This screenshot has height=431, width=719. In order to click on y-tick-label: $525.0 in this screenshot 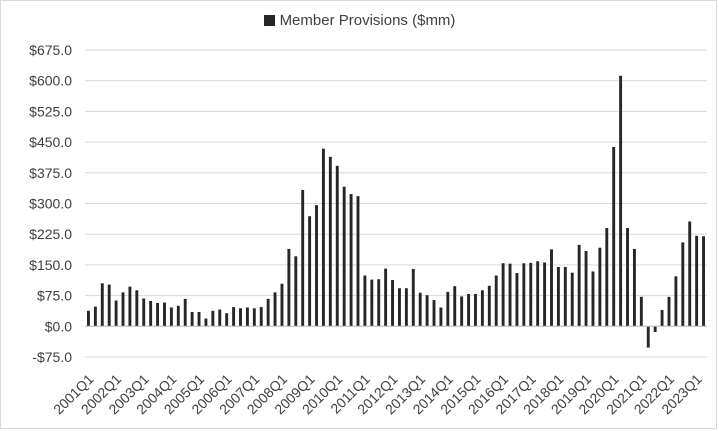, I will do `click(50, 111)`.